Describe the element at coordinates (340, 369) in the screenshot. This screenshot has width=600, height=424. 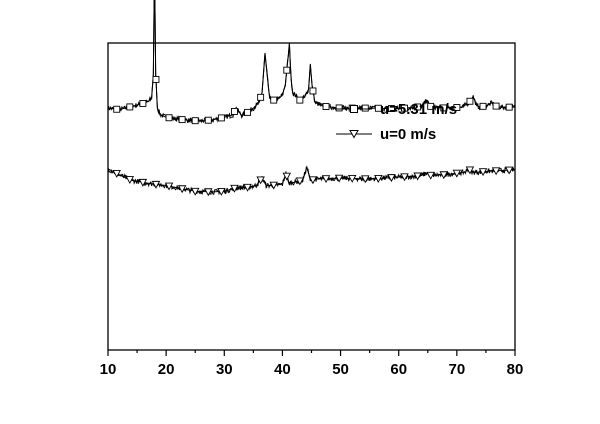
I see `x-tick-label: 50` at that location.